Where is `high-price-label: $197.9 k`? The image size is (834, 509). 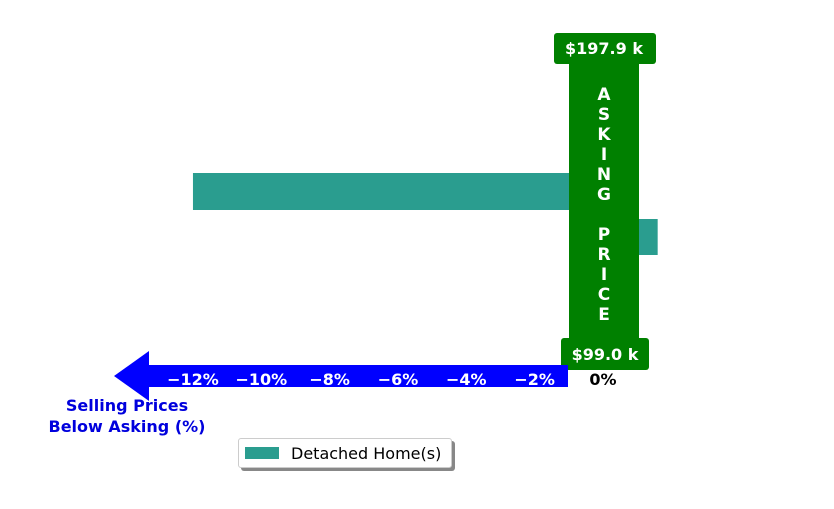 high-price-label: $197.9 k is located at coordinates (604, 48).